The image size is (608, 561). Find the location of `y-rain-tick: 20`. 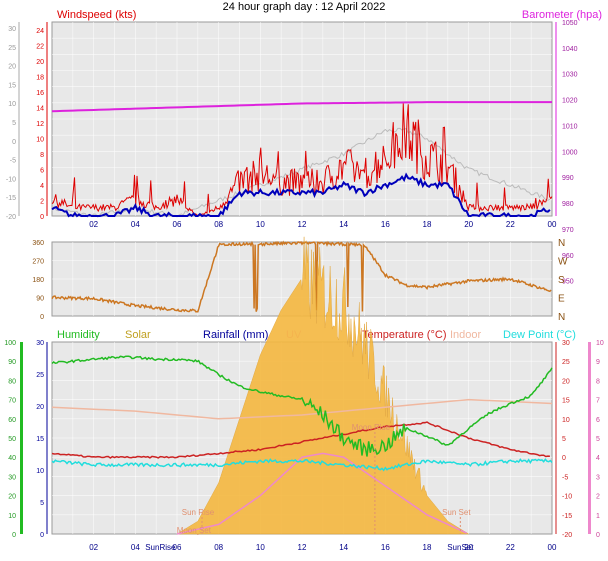

y-rain-tick: 20 is located at coordinates (40, 407).